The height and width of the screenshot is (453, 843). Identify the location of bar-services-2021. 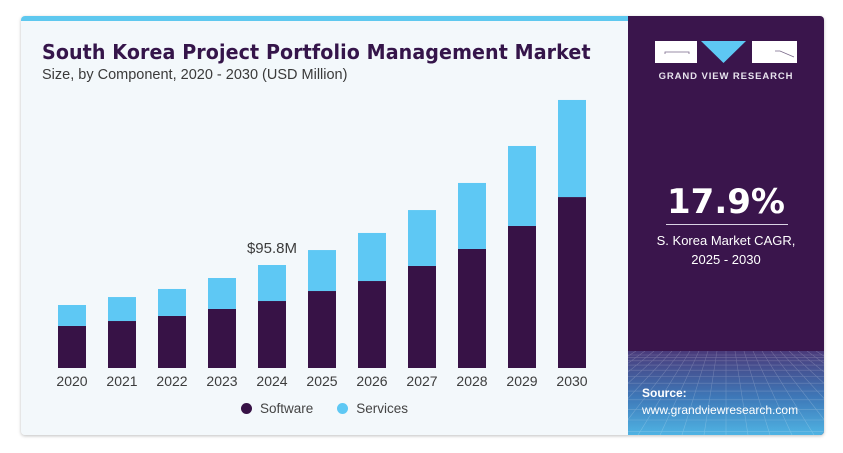
(122, 309).